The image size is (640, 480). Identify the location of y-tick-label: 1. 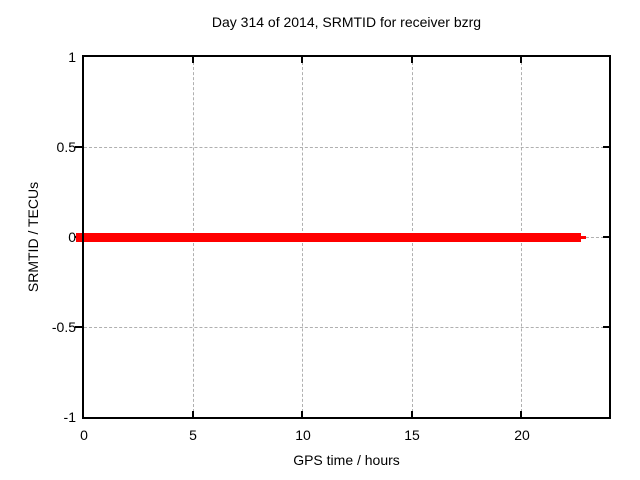
(72, 57).